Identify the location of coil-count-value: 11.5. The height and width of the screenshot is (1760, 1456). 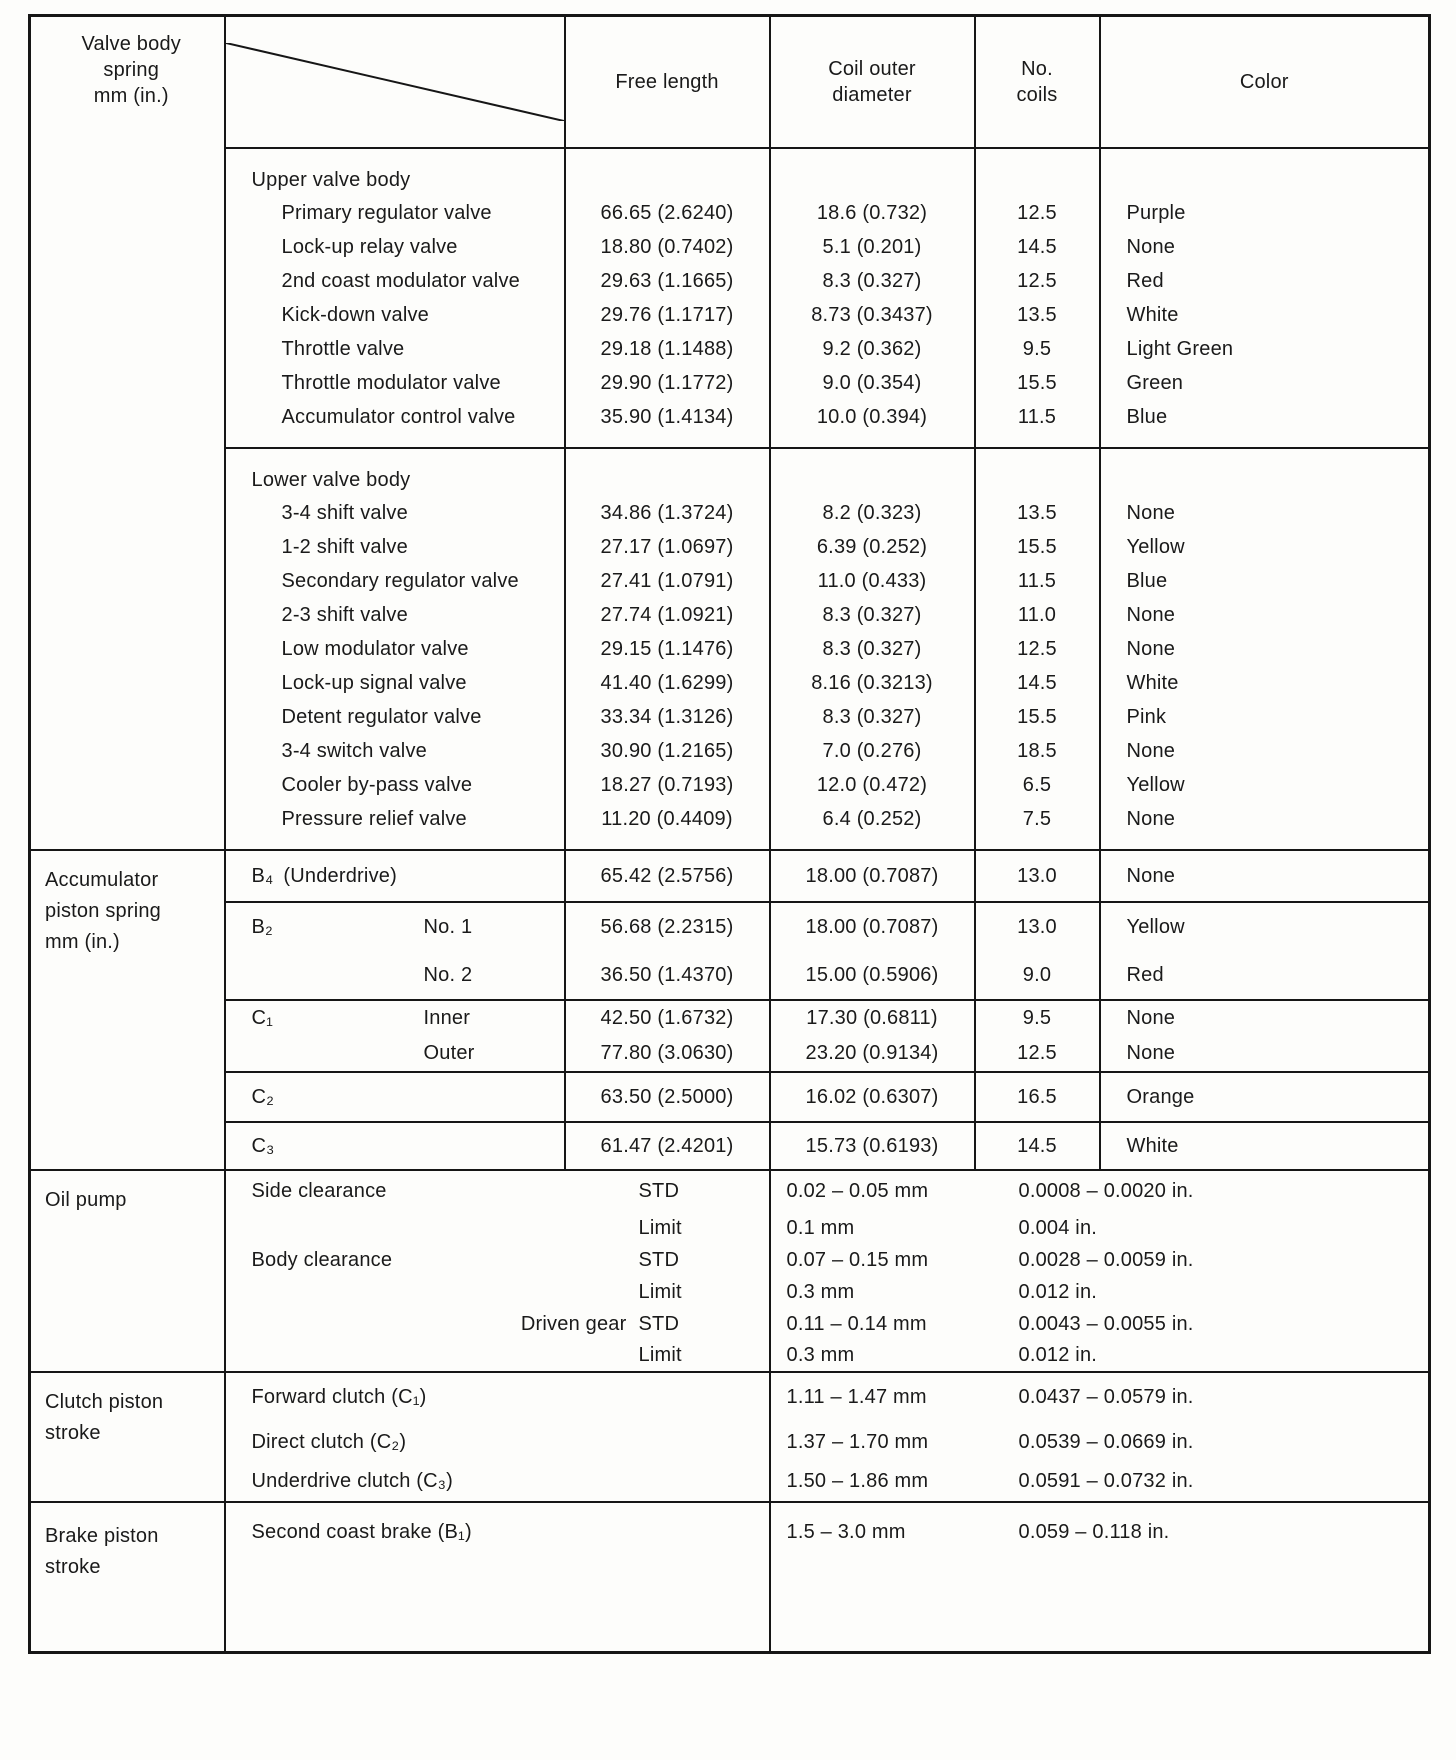
(1036, 417).